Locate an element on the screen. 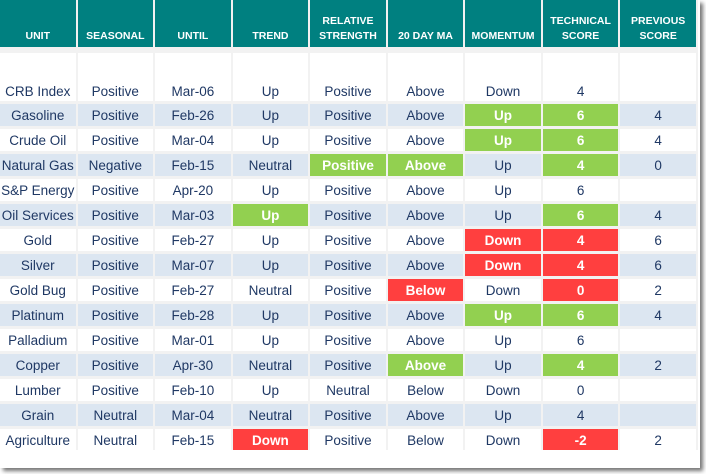 Image resolution: width=706 pixels, height=474 pixels. cell-until: Mar-04 is located at coordinates (193, 415).